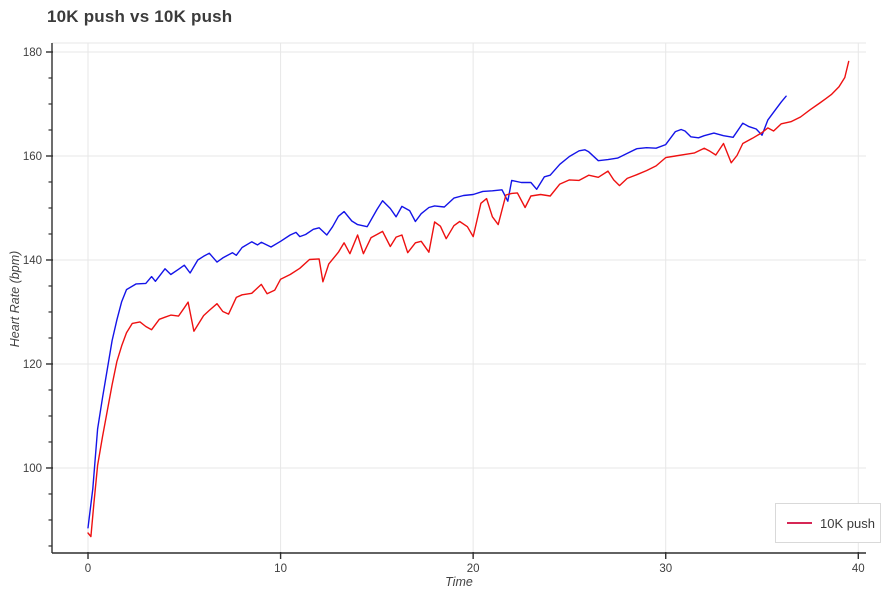 The height and width of the screenshot is (600, 890). What do you see at coordinates (858, 569) in the screenshot?
I see `x-tick-label: 40` at bounding box center [858, 569].